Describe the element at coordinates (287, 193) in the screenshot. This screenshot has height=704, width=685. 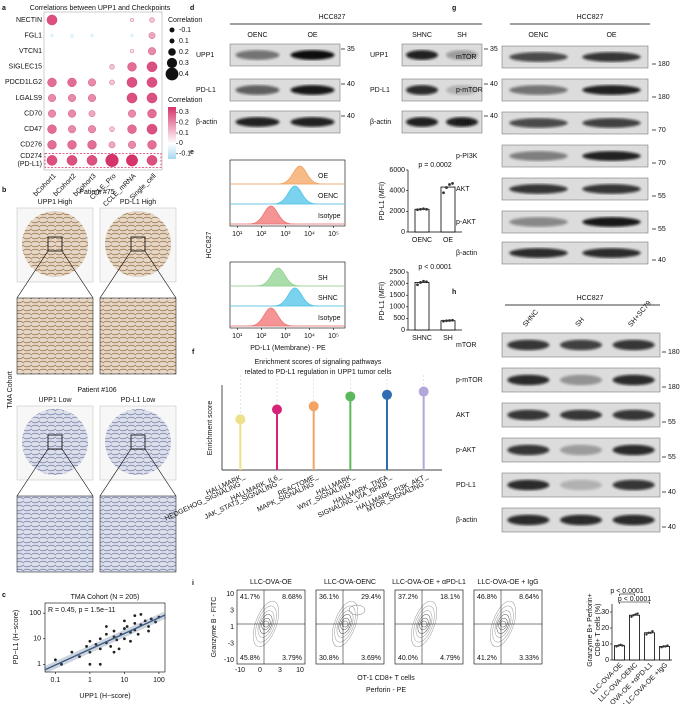
I see `hist-frame` at that location.